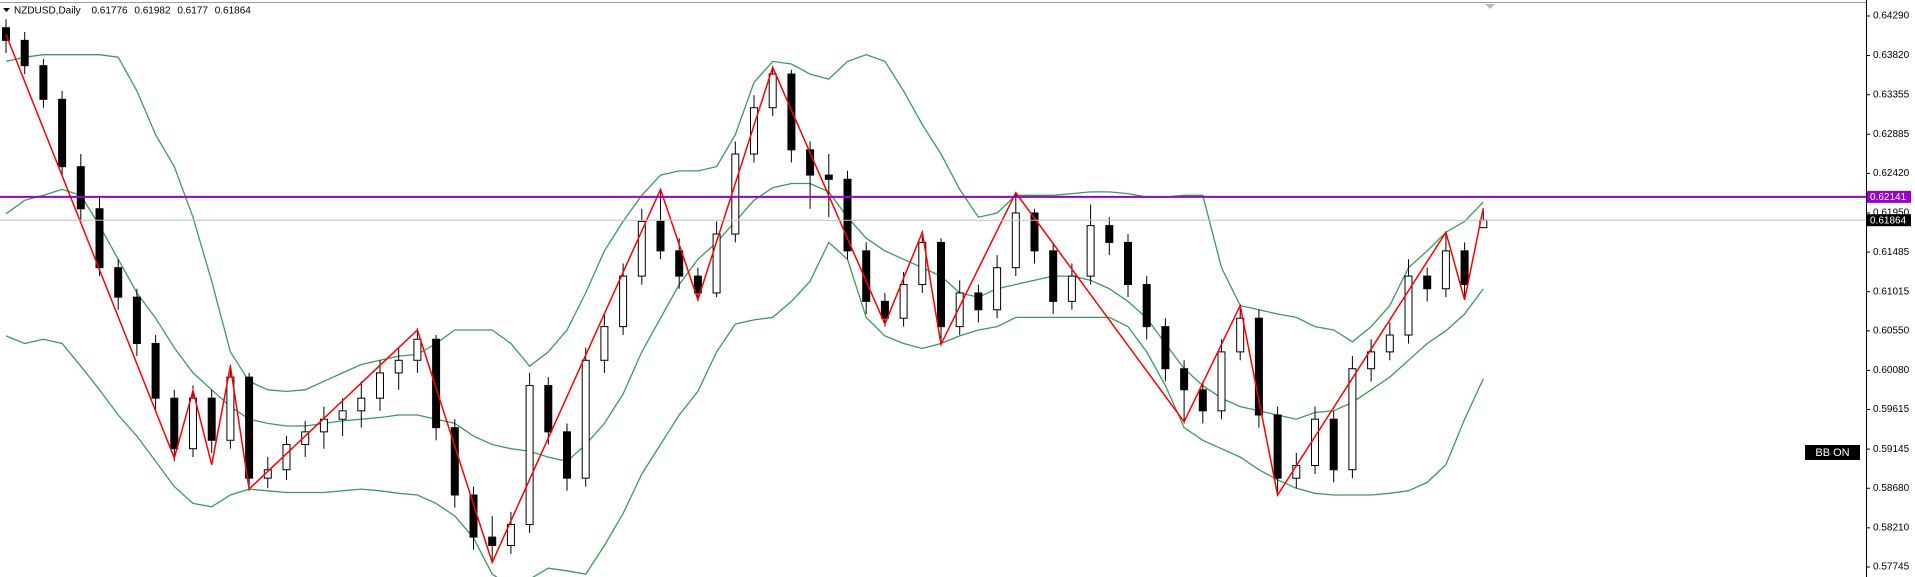 This screenshot has width=1915, height=577. I want to click on y-tick-label: 0.64290, so click(1891, 16).